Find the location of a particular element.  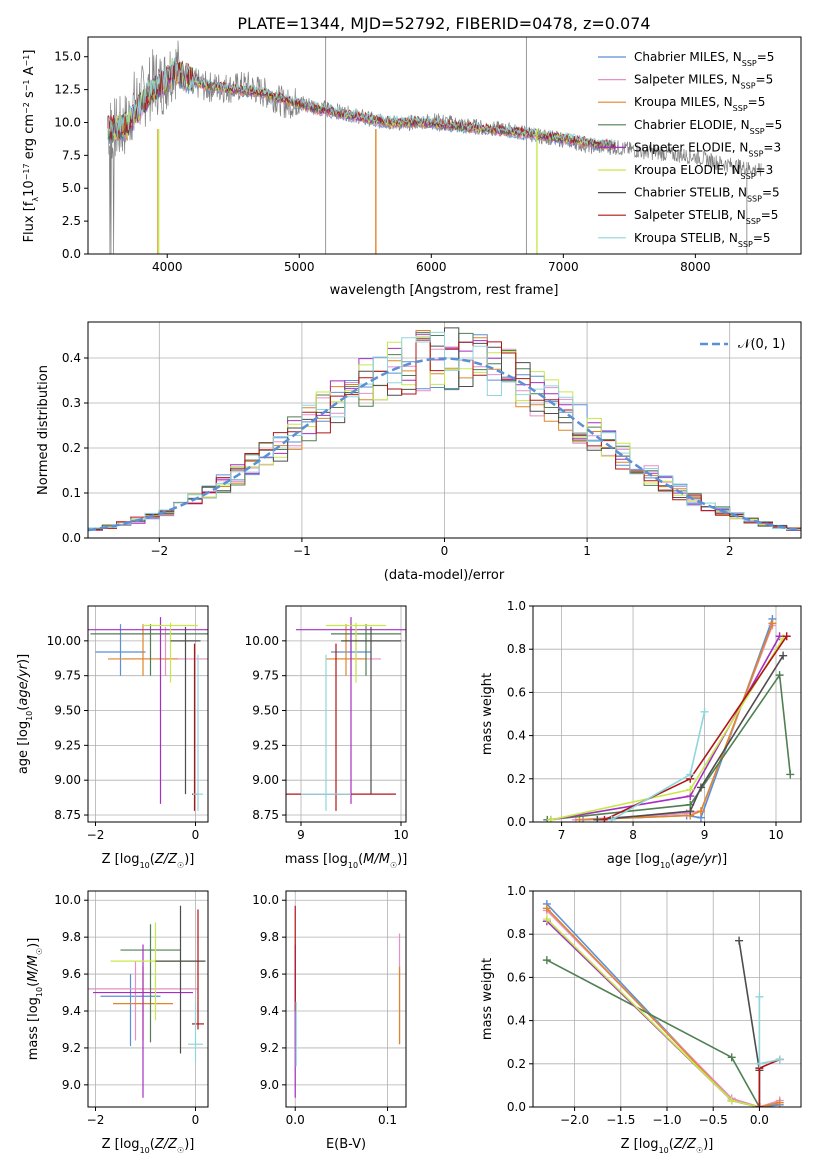

weight-line-salpeter-miles is located at coordinates (674, 723).